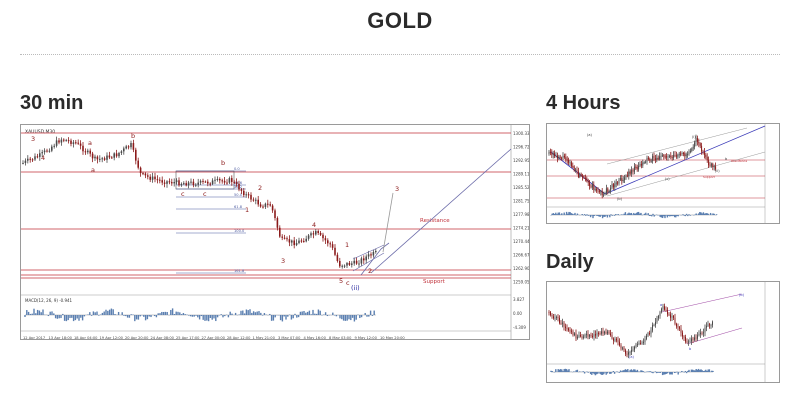 Image resolution: width=800 pixels, height=409 pixels. What do you see at coordinates (714, 336) in the screenshot?
I see `daily-channel-lower` at bounding box center [714, 336].